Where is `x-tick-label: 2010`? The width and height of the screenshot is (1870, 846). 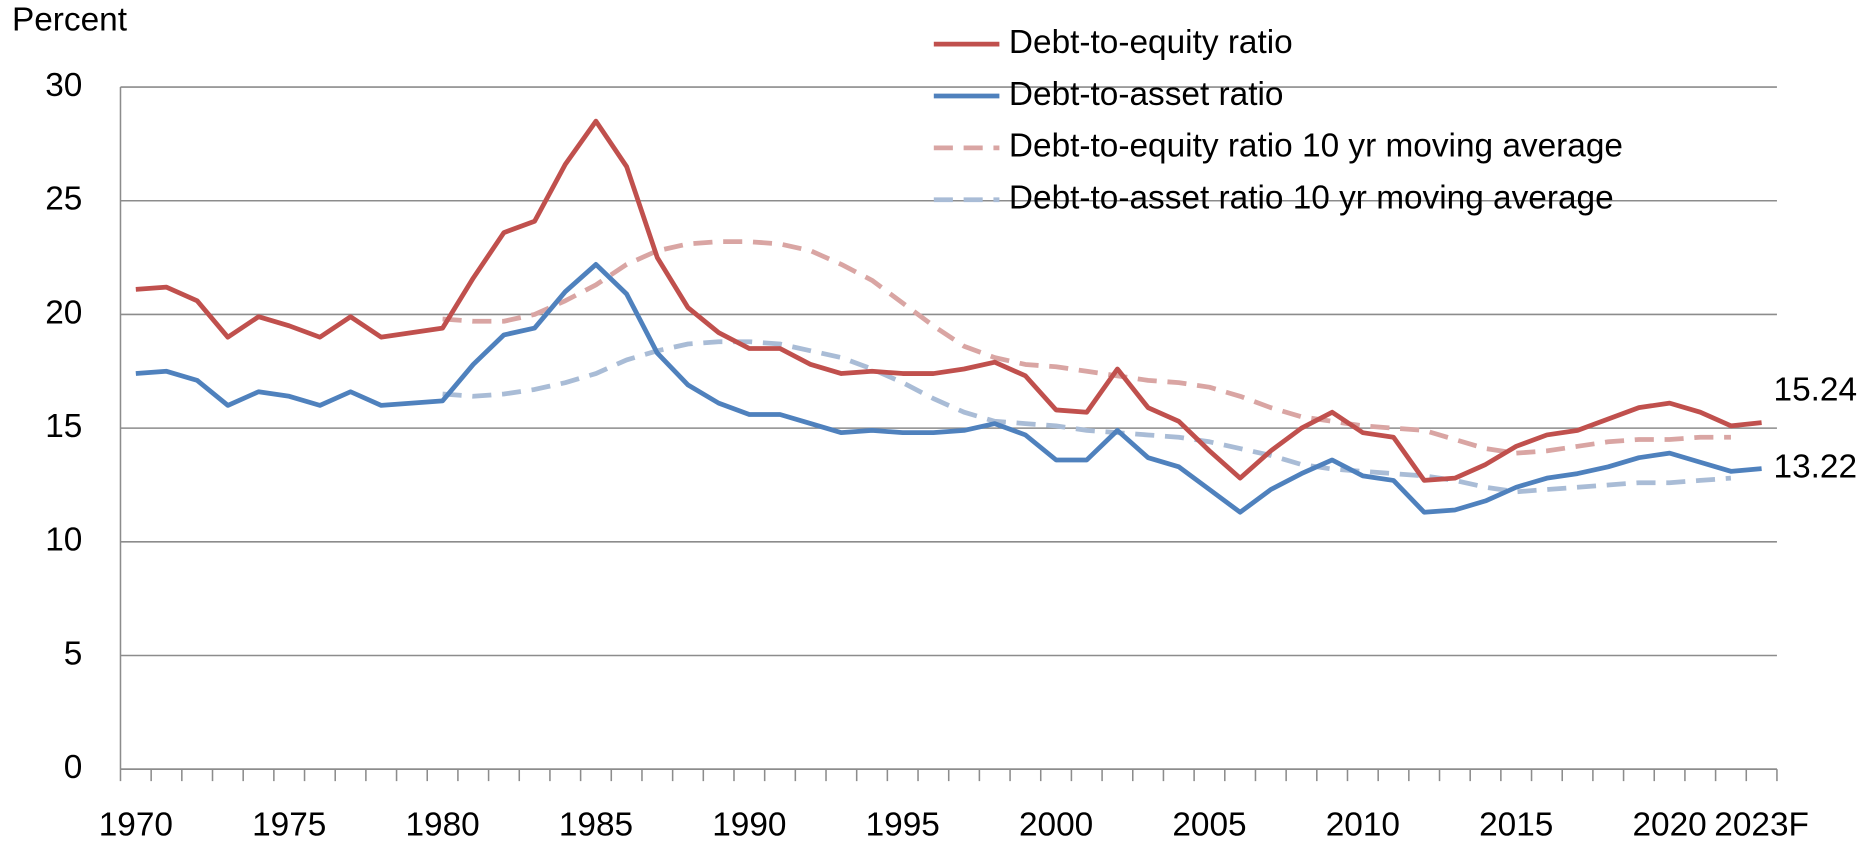 x-tick-label: 2010 is located at coordinates (1363, 824).